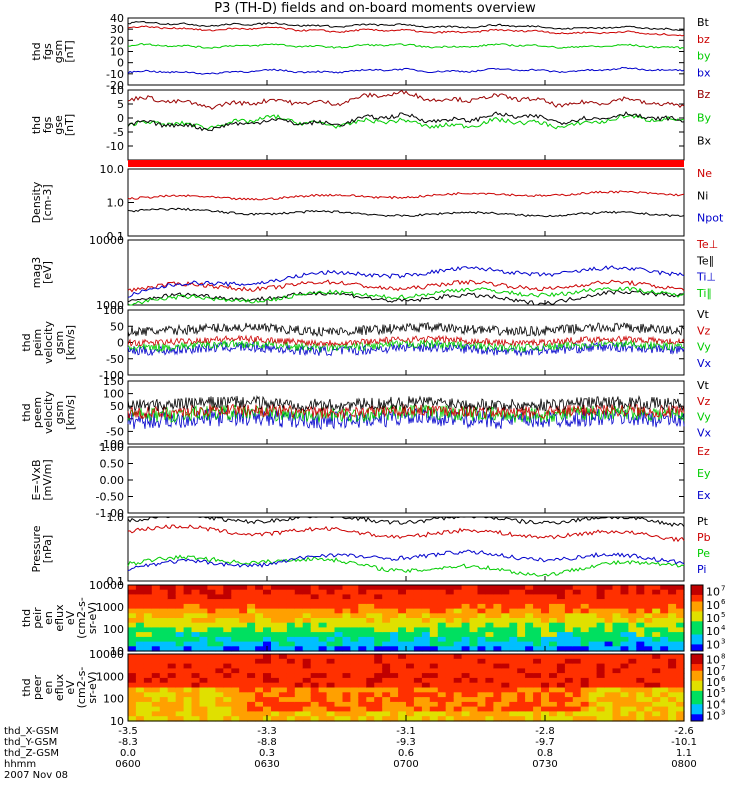  I want to click on ytick-label-0: 40, so click(117, 18).